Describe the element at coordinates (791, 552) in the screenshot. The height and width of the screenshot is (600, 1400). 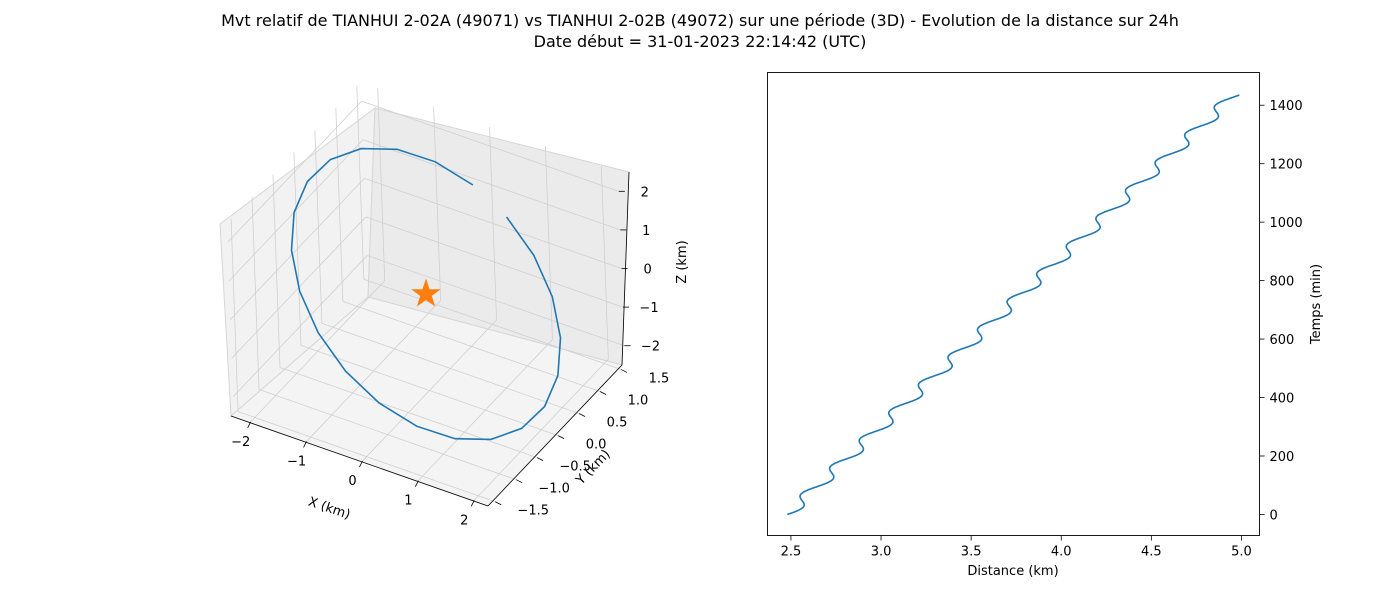
I see `x-tick-label: 2.5` at that location.